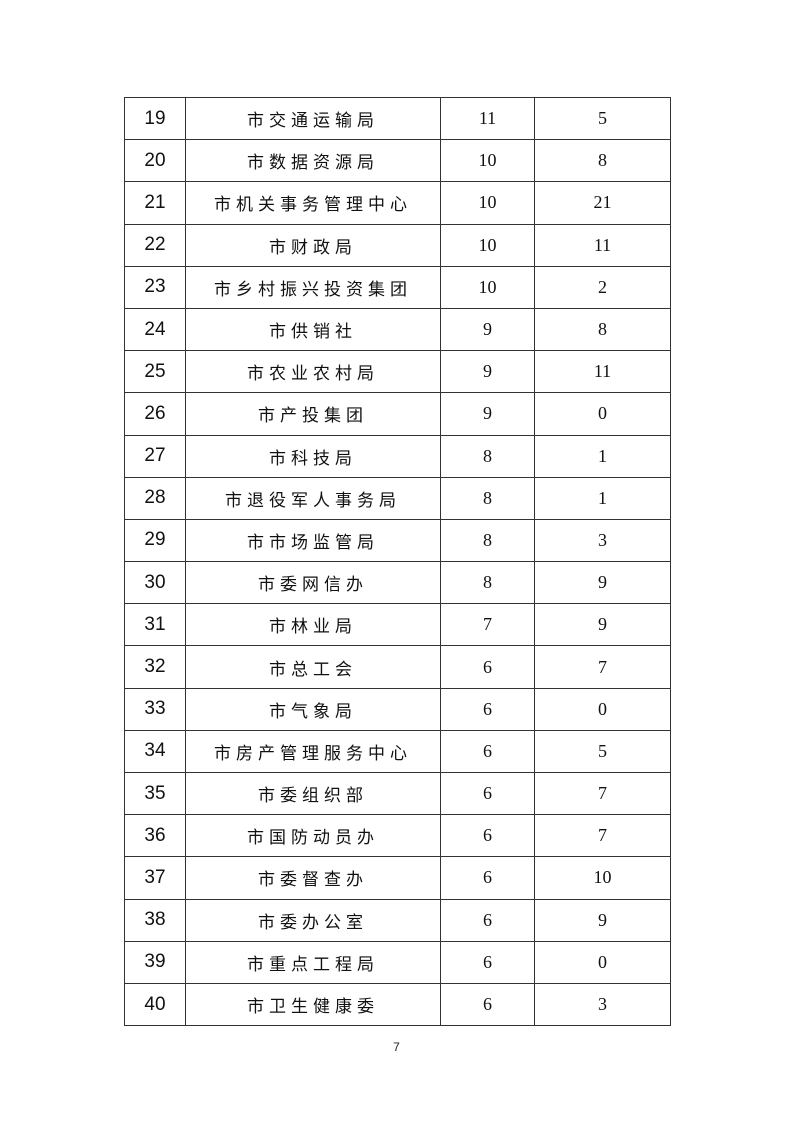 The height and width of the screenshot is (1122, 793). I want to click on department-name-cell: 市委网信办, so click(313, 583).